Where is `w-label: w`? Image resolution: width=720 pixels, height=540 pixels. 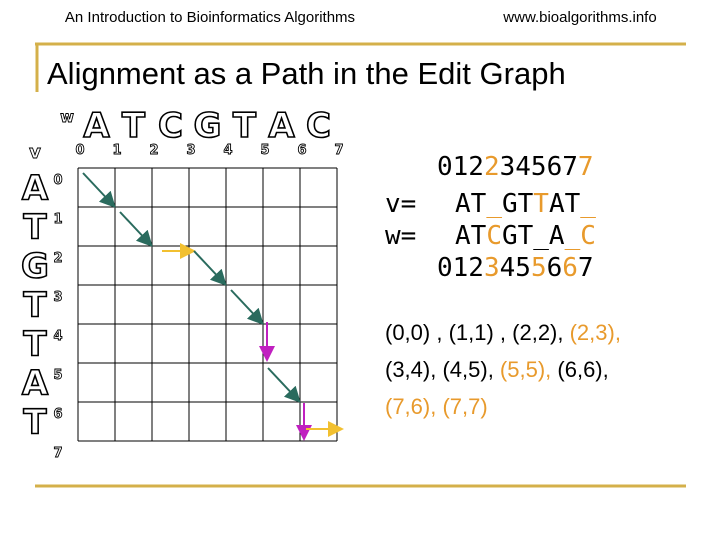 w-label: w is located at coordinates (67, 117).